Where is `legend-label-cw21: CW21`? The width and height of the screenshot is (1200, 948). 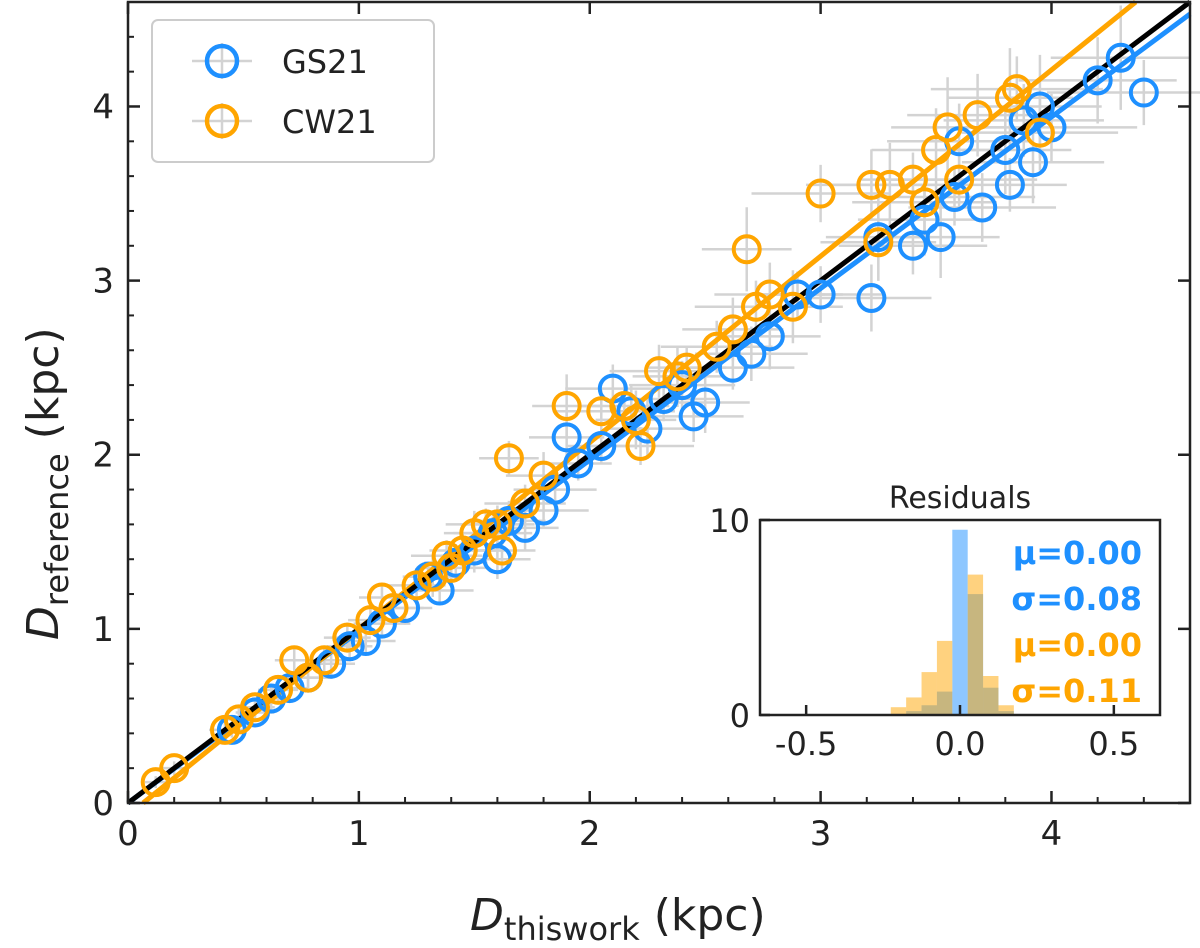 legend-label-cw21: CW21 is located at coordinates (329, 122).